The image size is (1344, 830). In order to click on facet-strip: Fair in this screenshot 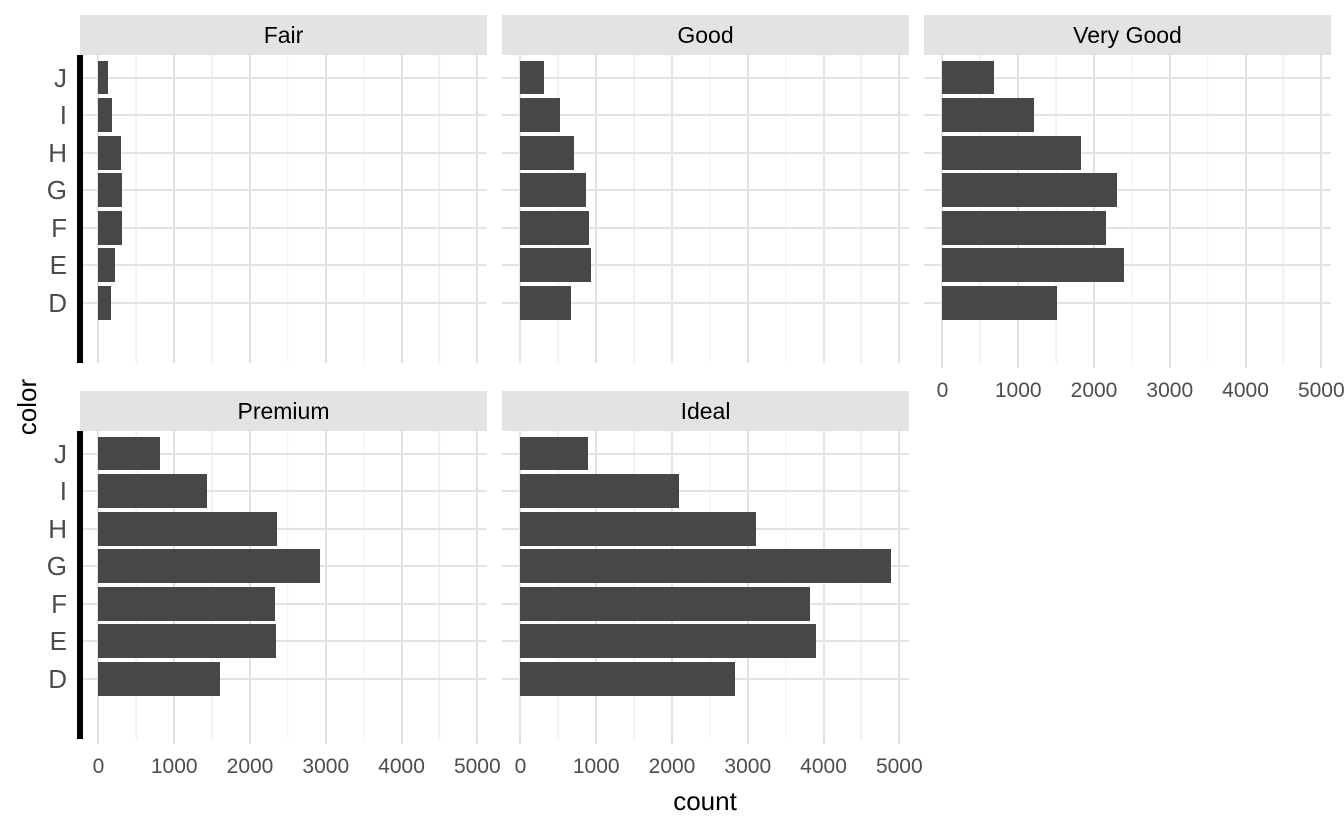, I will do `click(283, 35)`.